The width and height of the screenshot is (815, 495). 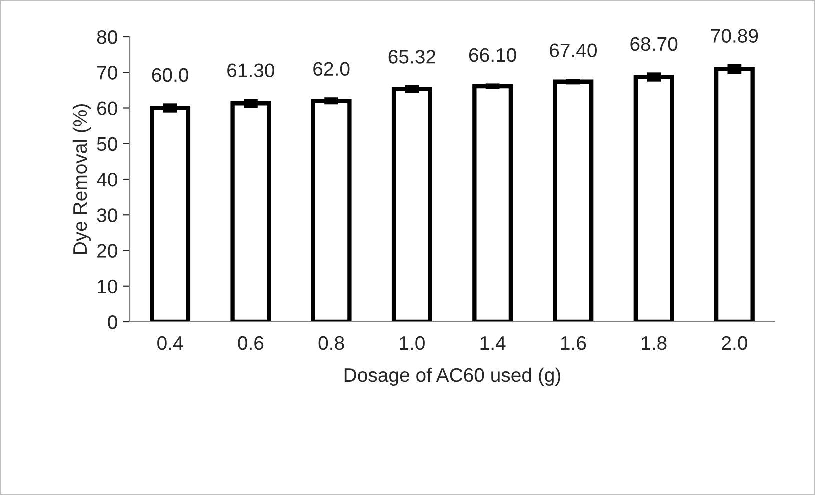 What do you see at coordinates (251, 343) in the screenshot?
I see `x-tick-label: 0.6` at bounding box center [251, 343].